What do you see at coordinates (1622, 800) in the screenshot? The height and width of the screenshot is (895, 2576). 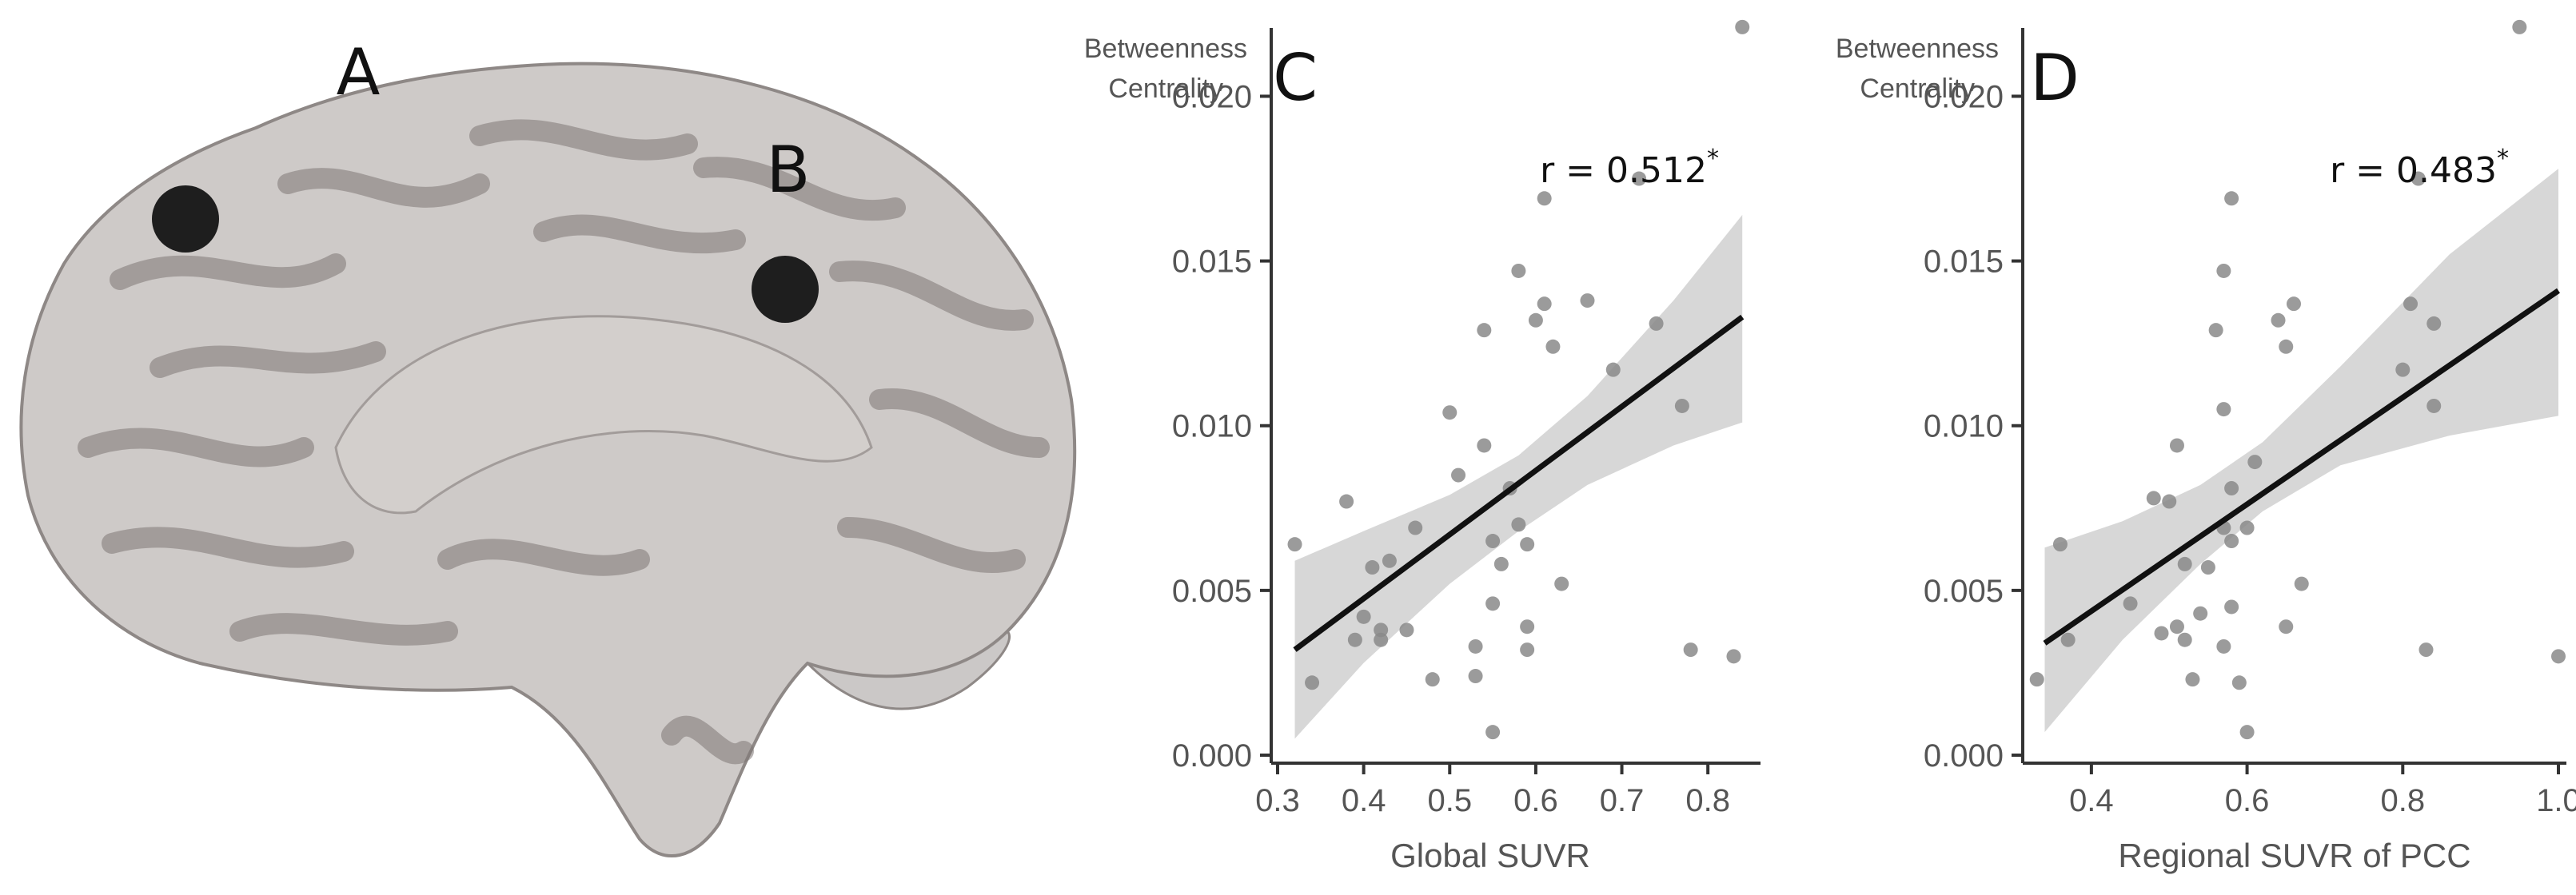 I see `x-tick-label: 0.7` at bounding box center [1622, 800].